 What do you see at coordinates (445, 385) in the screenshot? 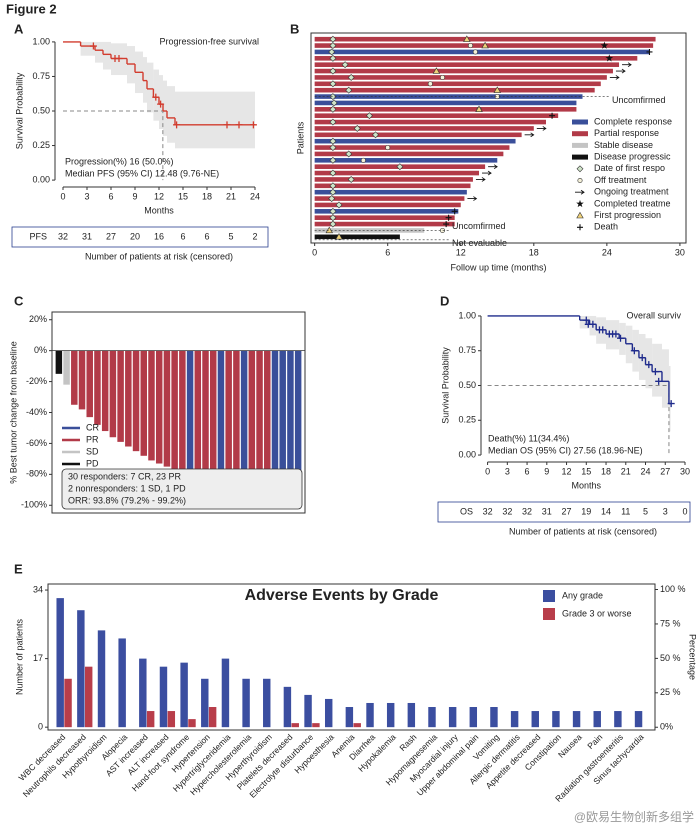
I see `y-axis-label: Survival Probability` at bounding box center [445, 385].